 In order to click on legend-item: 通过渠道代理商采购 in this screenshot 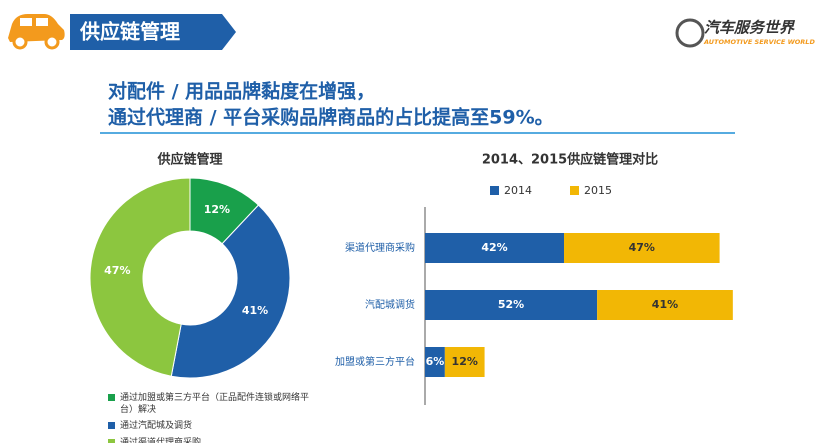, I will do `click(214, 440)`.